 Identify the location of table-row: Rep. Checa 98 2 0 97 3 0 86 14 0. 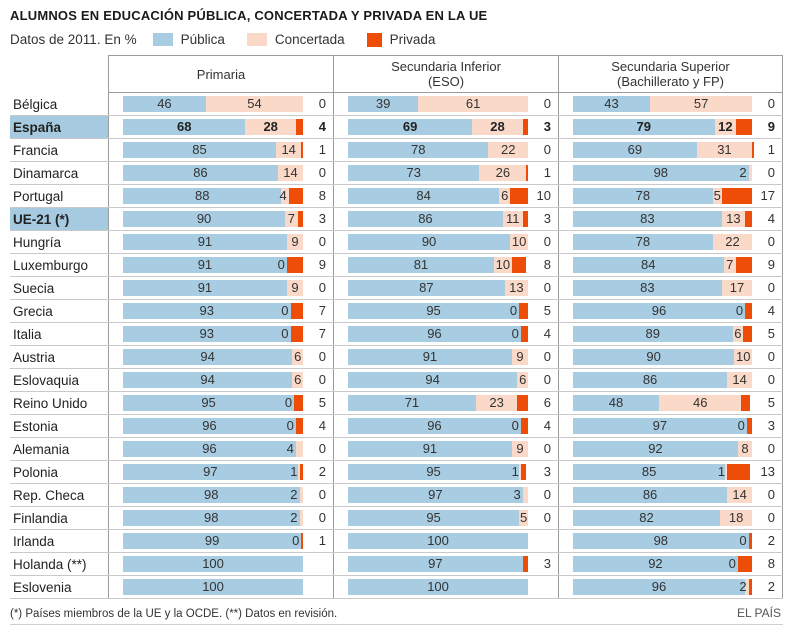
(396, 495).